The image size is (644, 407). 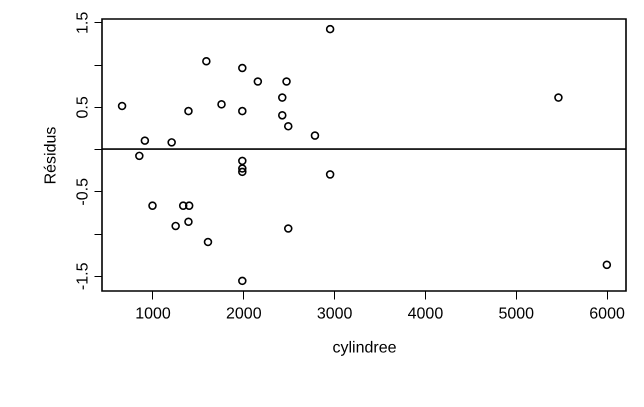 I want to click on x-tick-label: 5000, so click(x=516, y=314).